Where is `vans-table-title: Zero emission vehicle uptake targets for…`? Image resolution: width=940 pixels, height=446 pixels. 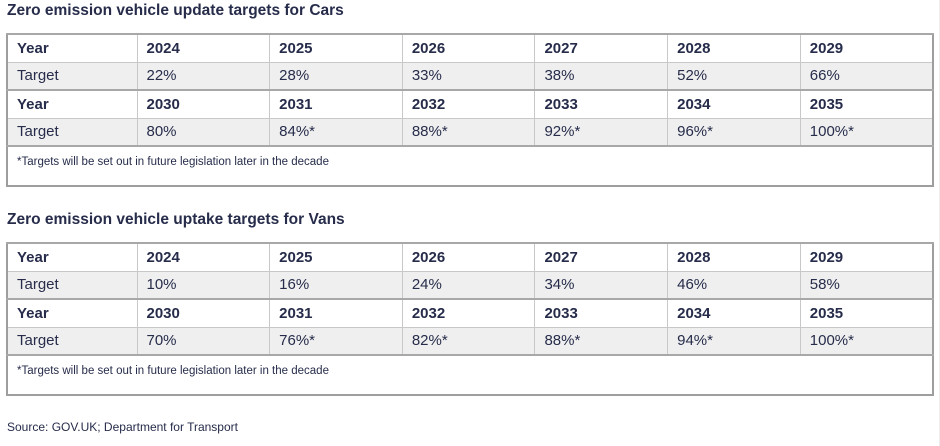 vans-table-title: Zero emission vehicle uptake targets for… is located at coordinates (176, 219).